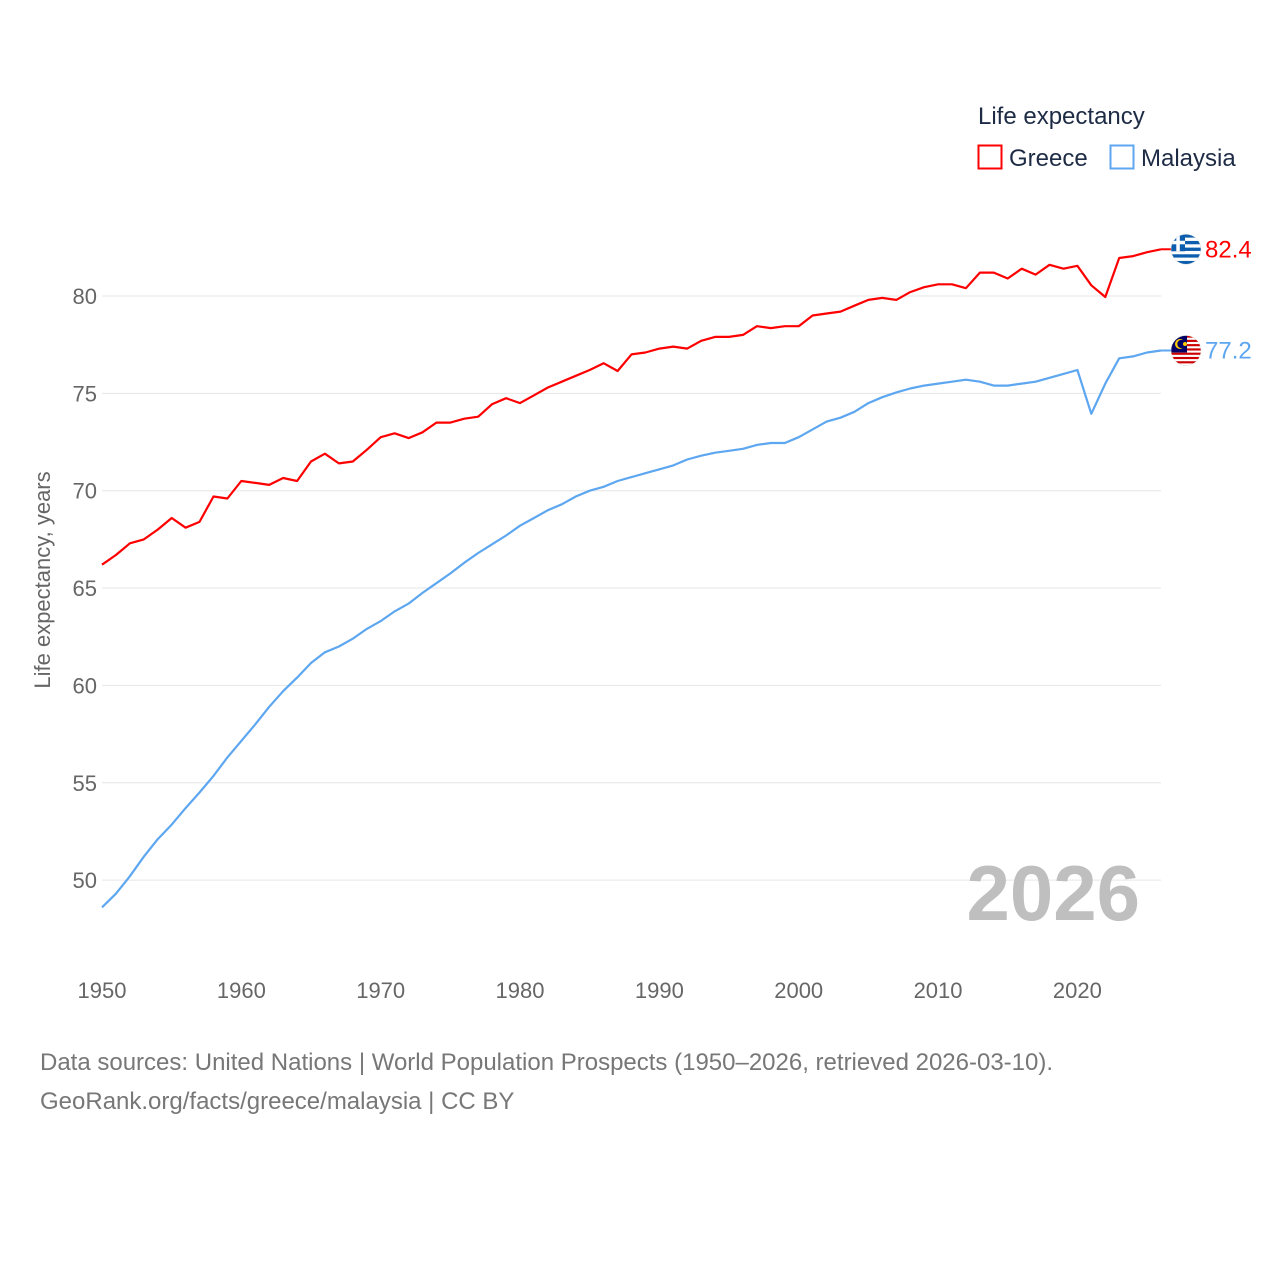 The image size is (1280, 1280). What do you see at coordinates (1053, 893) in the screenshot?
I see `current-year-label: 2026` at bounding box center [1053, 893].